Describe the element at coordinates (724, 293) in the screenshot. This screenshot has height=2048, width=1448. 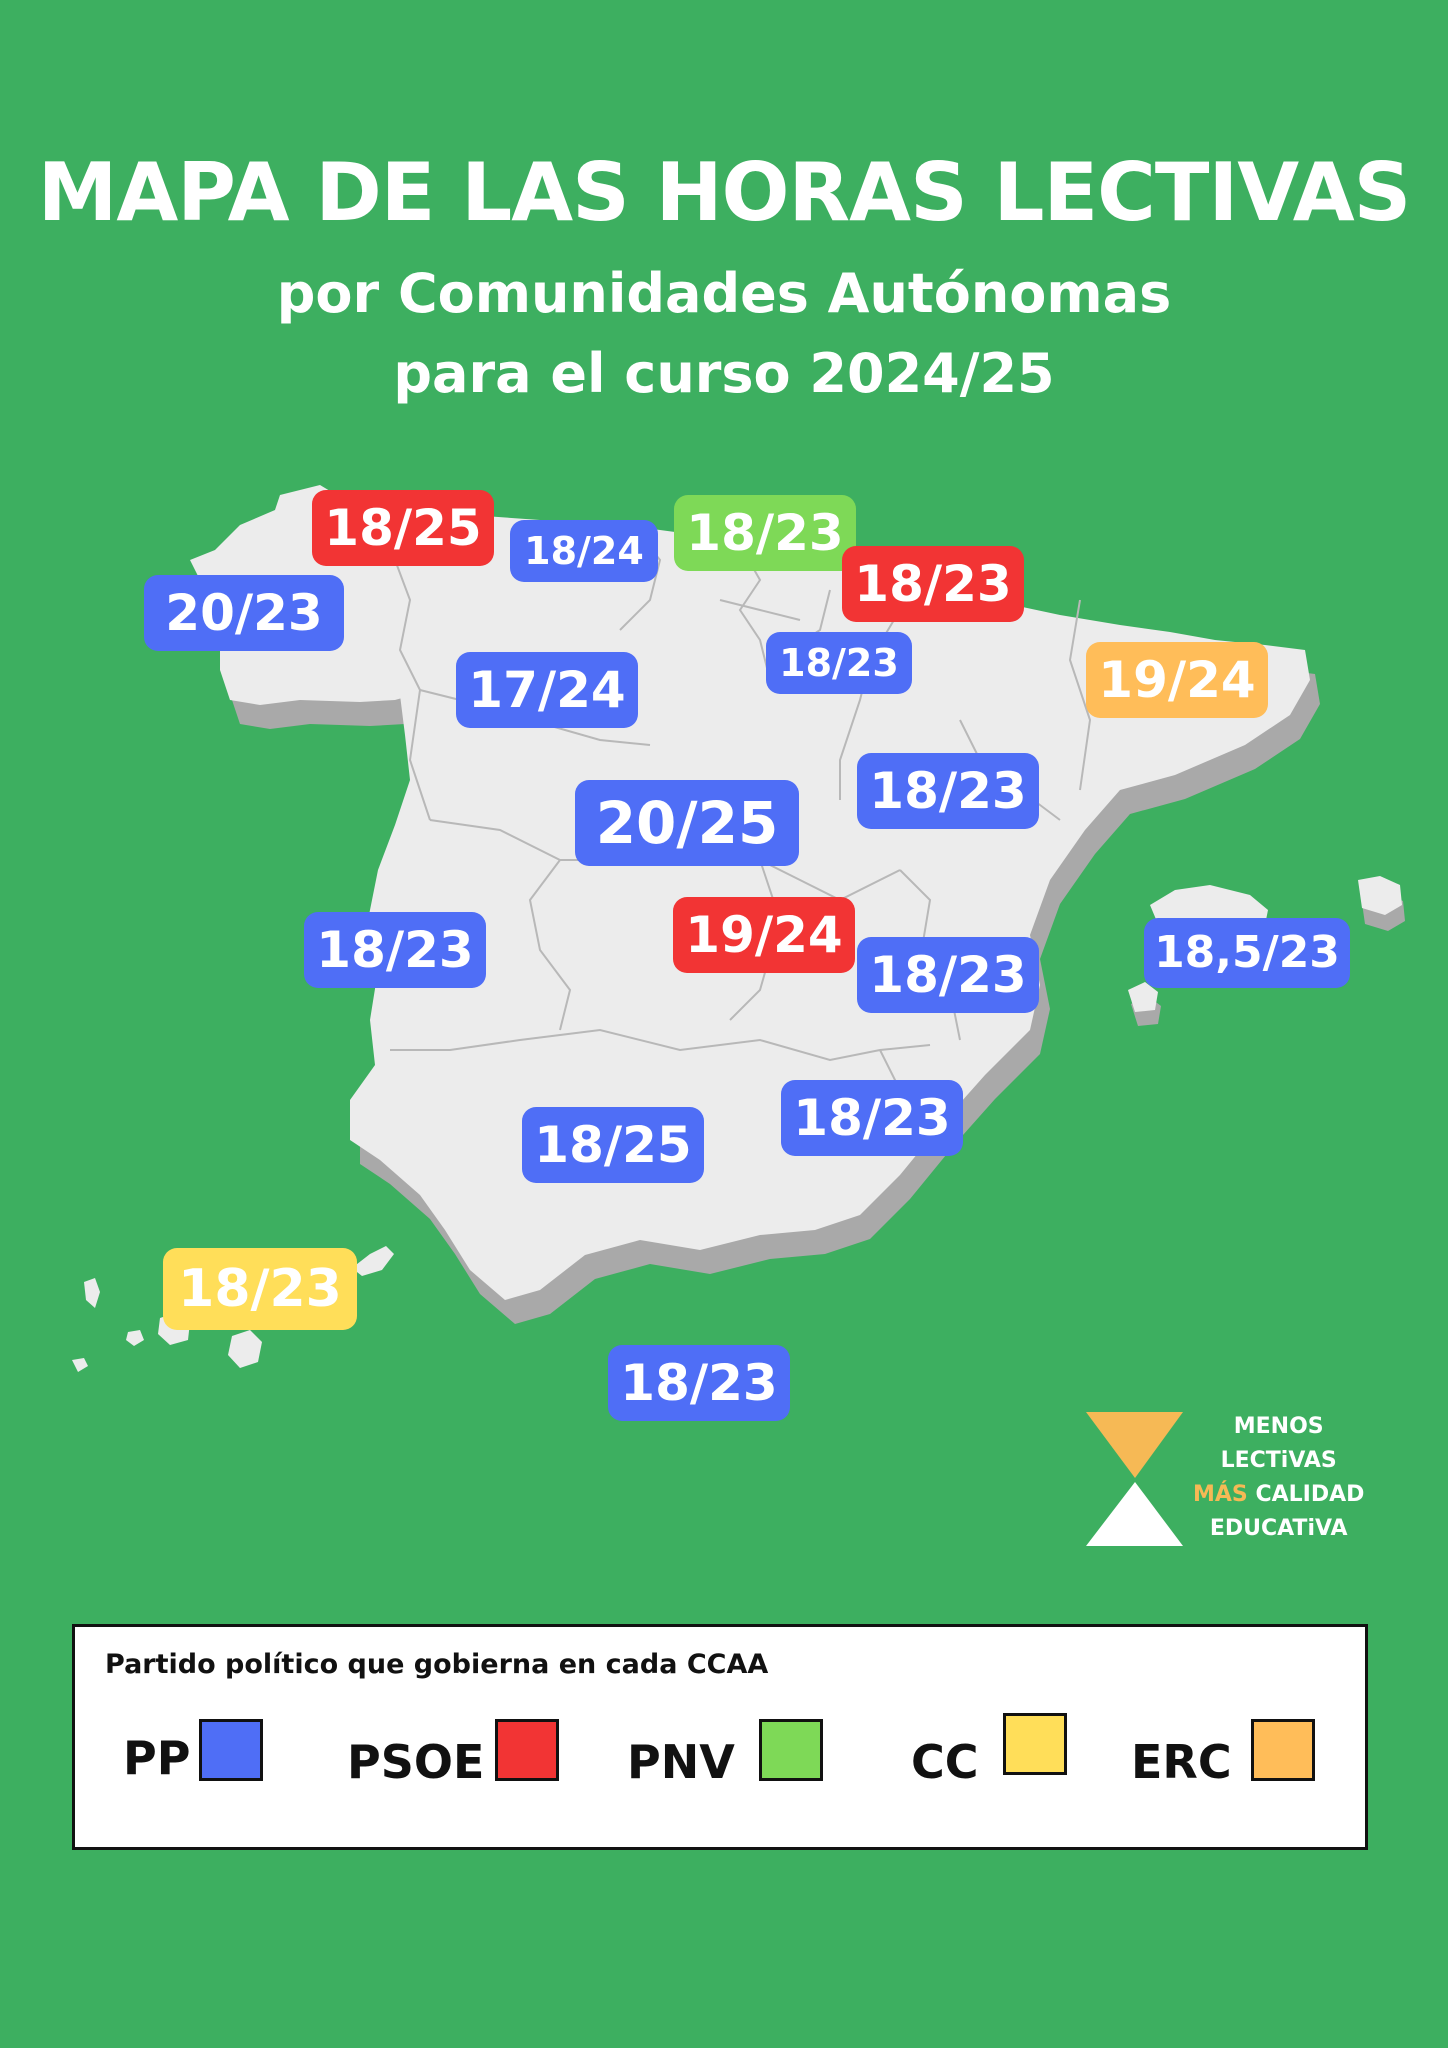
I see `page-subtitle-line1: por Comunidades Autónomas` at that location.